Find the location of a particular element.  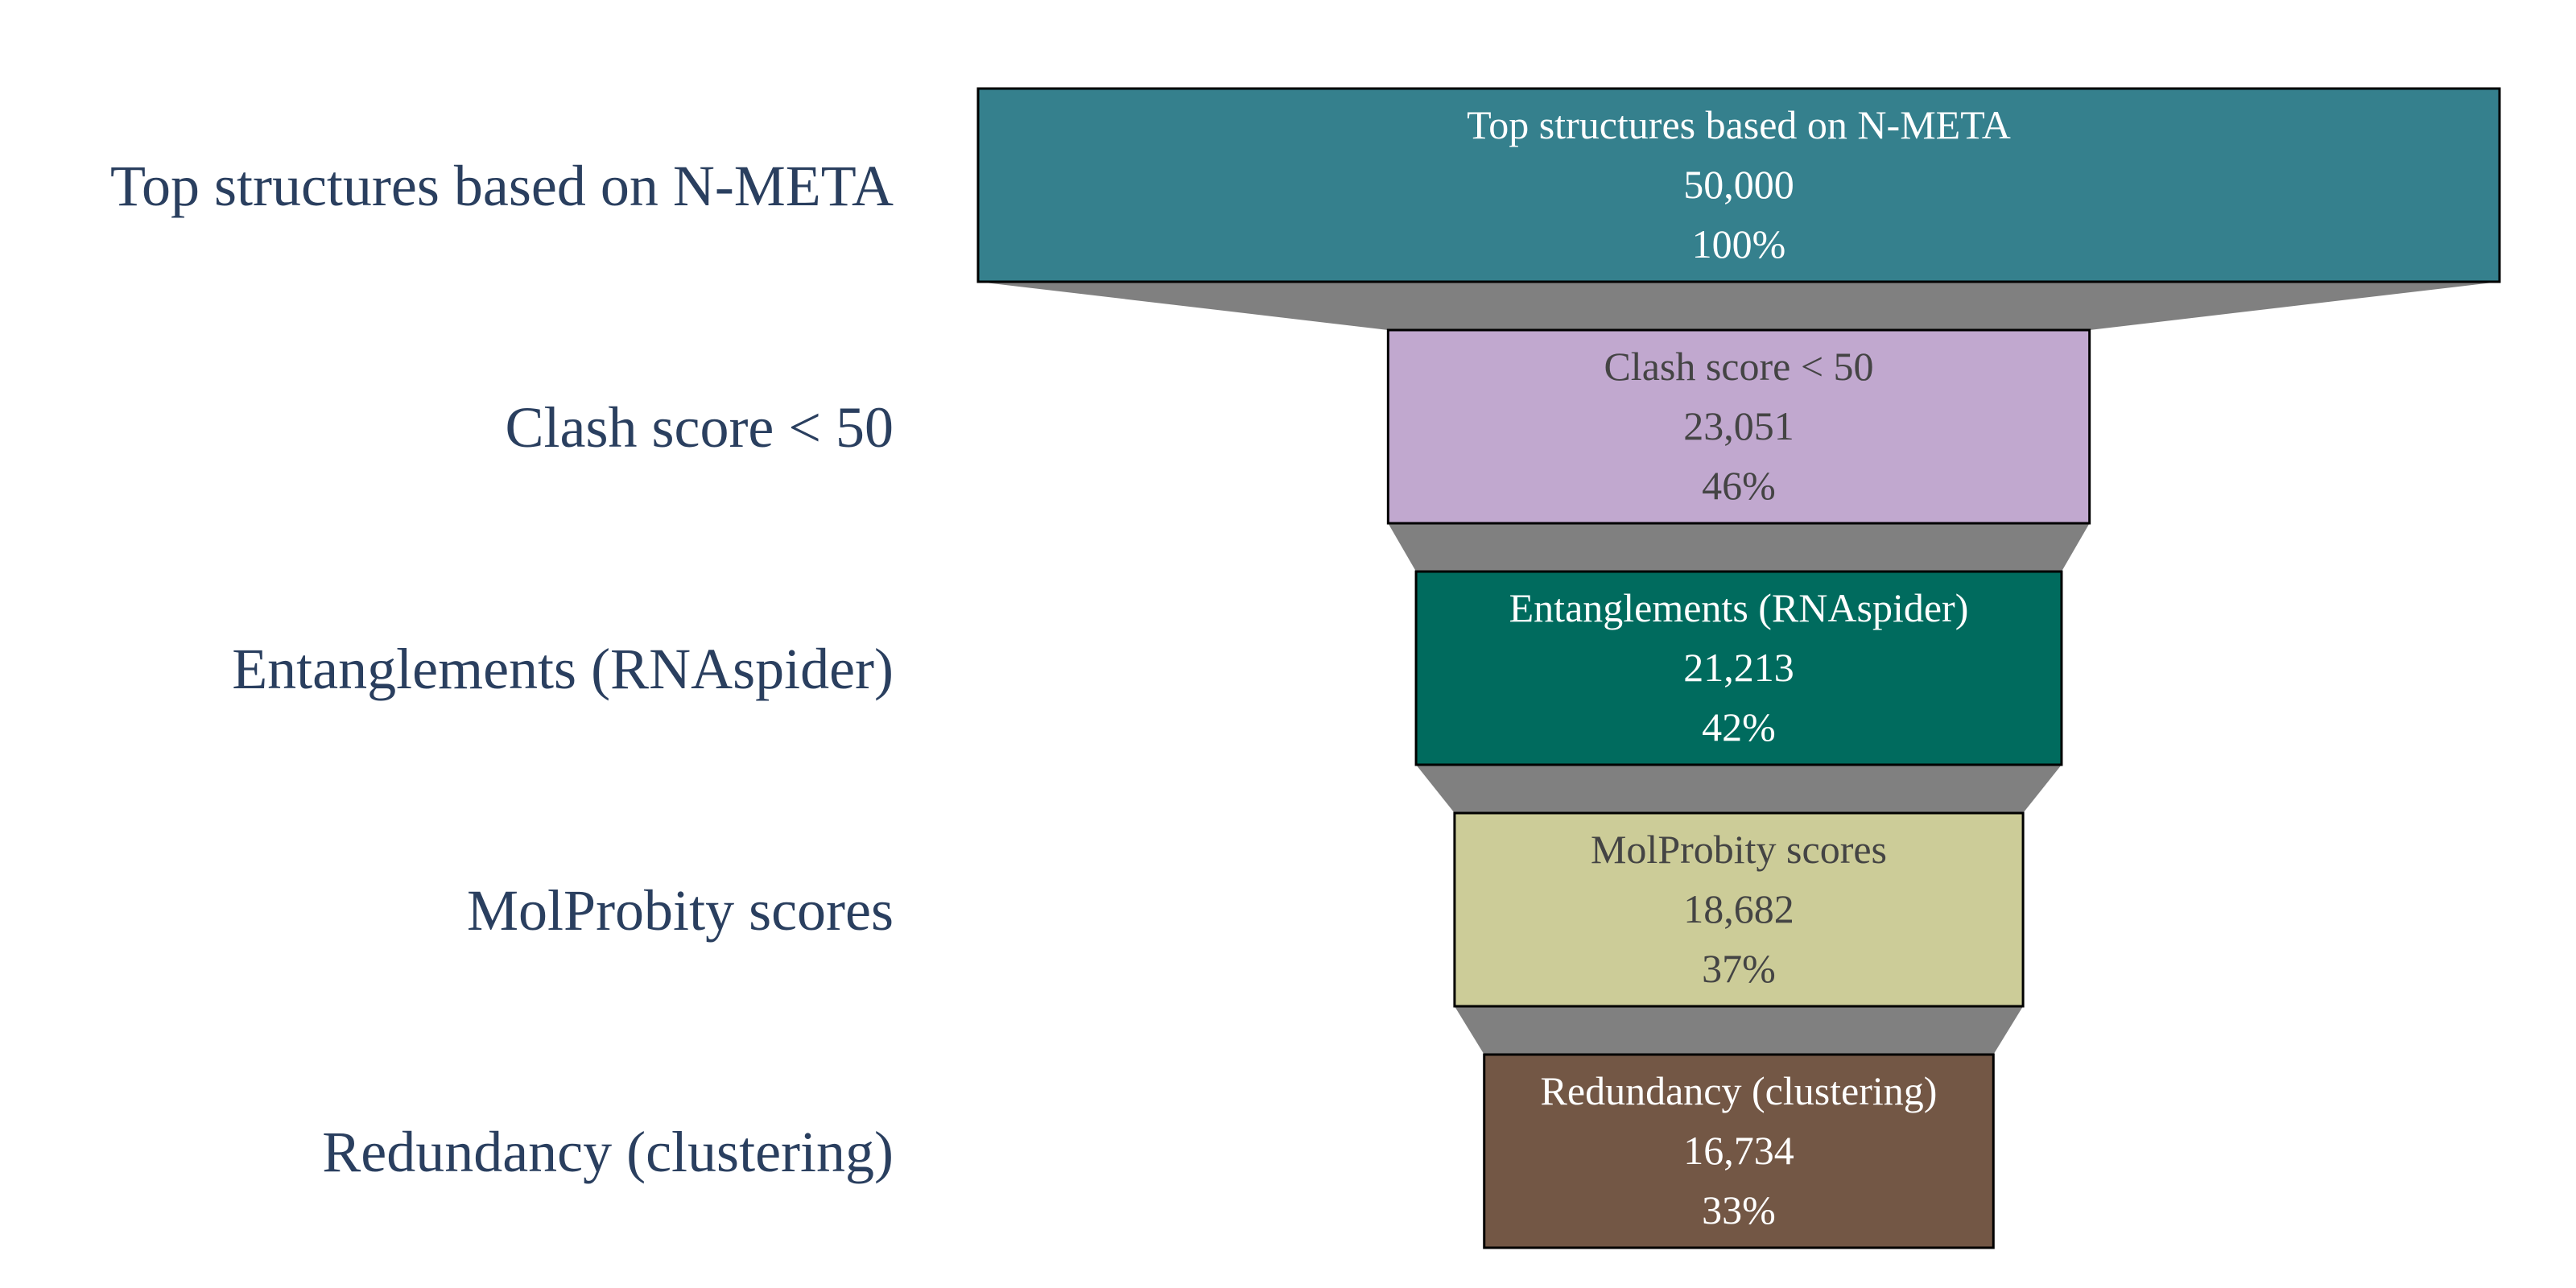

bar-stage-label: Clash score < 50 is located at coordinates (1738, 366).